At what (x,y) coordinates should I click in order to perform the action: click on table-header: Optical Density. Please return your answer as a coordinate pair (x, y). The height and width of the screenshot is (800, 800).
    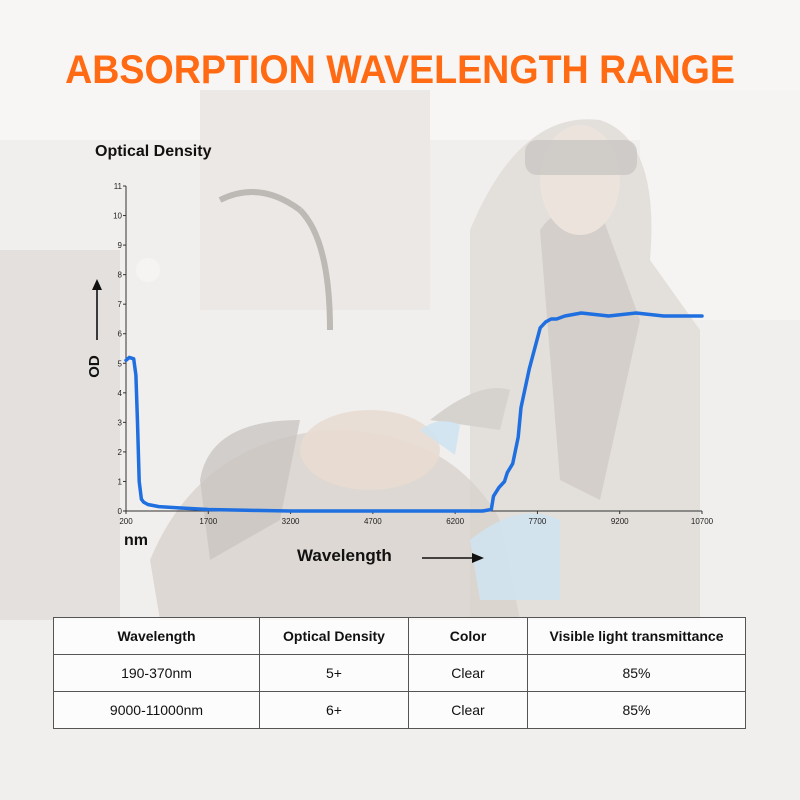
    Looking at the image, I should click on (334, 636).